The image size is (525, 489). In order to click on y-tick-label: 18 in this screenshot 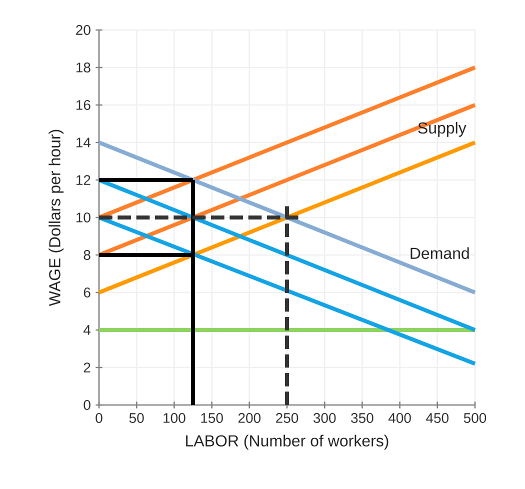, I will do `click(83, 67)`.